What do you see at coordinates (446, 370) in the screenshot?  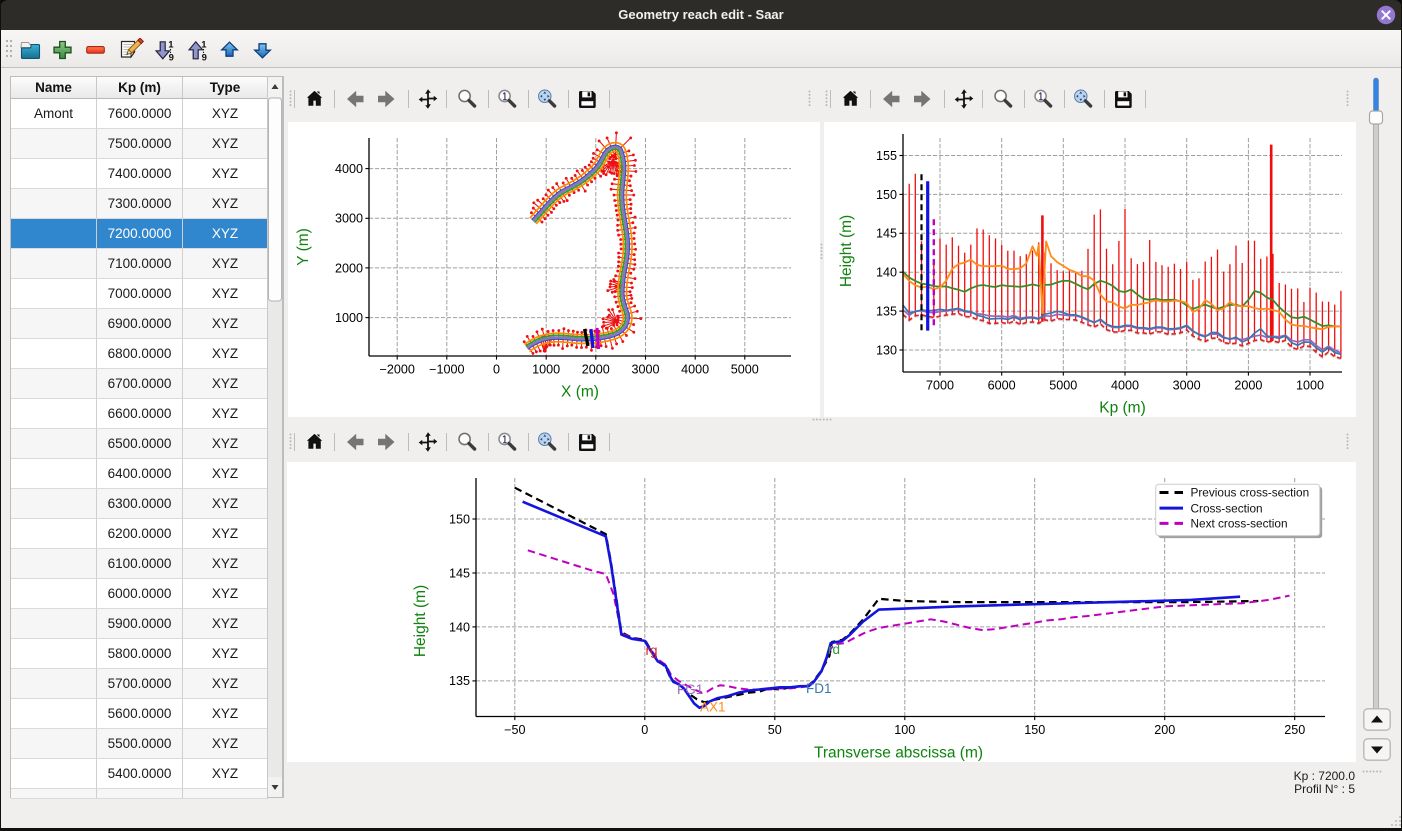 I see `svg-text: −1000` at bounding box center [446, 370].